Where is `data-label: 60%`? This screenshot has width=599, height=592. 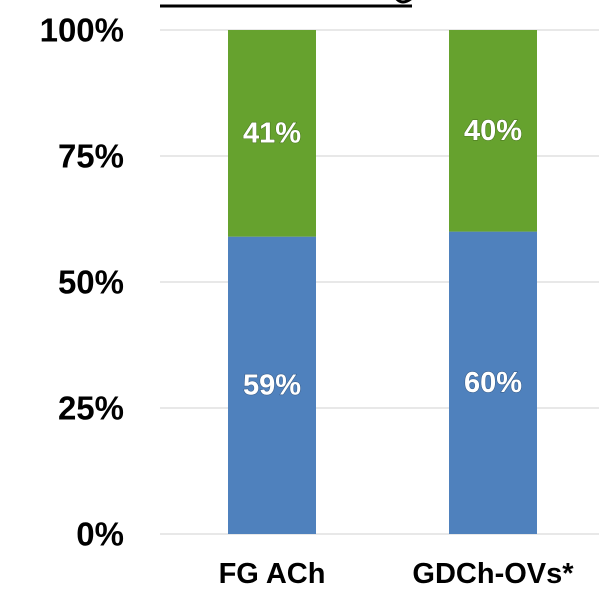 data-label: 60% is located at coordinates (493, 383).